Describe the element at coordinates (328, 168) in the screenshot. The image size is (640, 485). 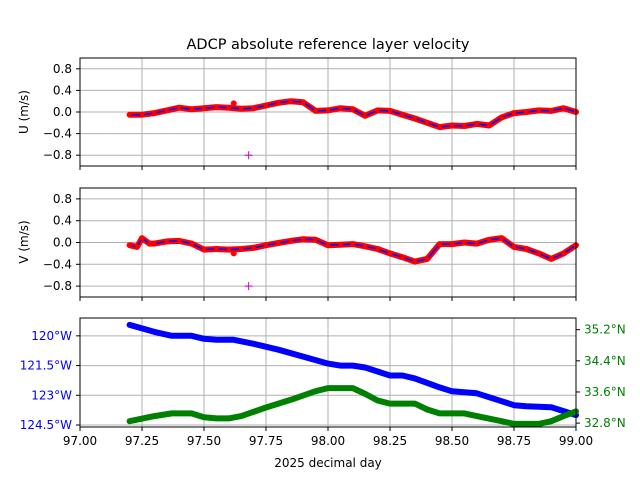
I see `u-x-ticks` at that location.